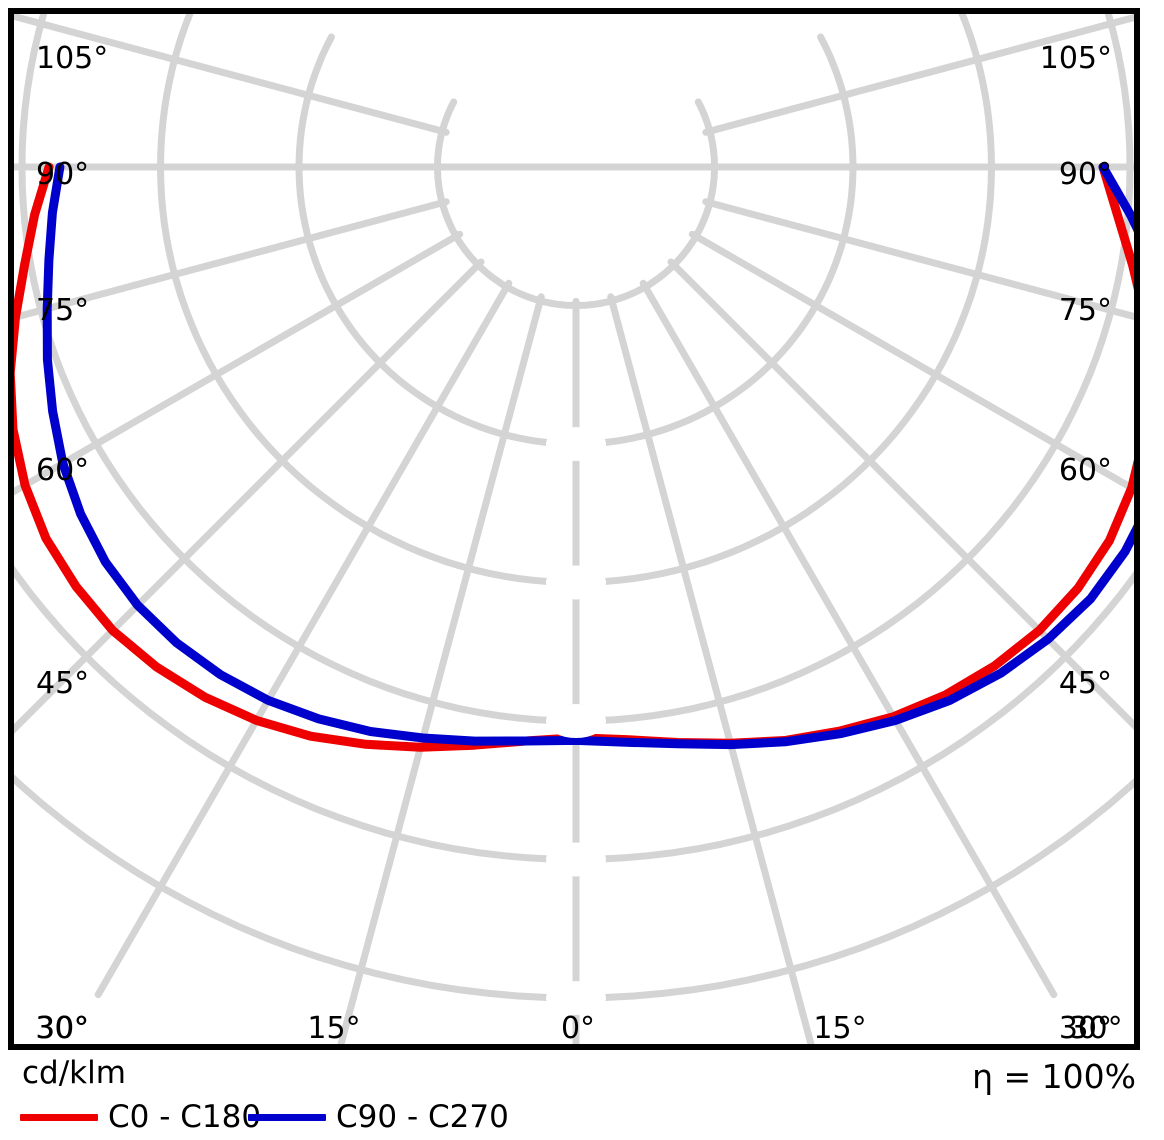 This screenshot has height=1140, width=1164. I want to click on legend-entry-c90-c270: C90 - C270, so click(378, 1117).